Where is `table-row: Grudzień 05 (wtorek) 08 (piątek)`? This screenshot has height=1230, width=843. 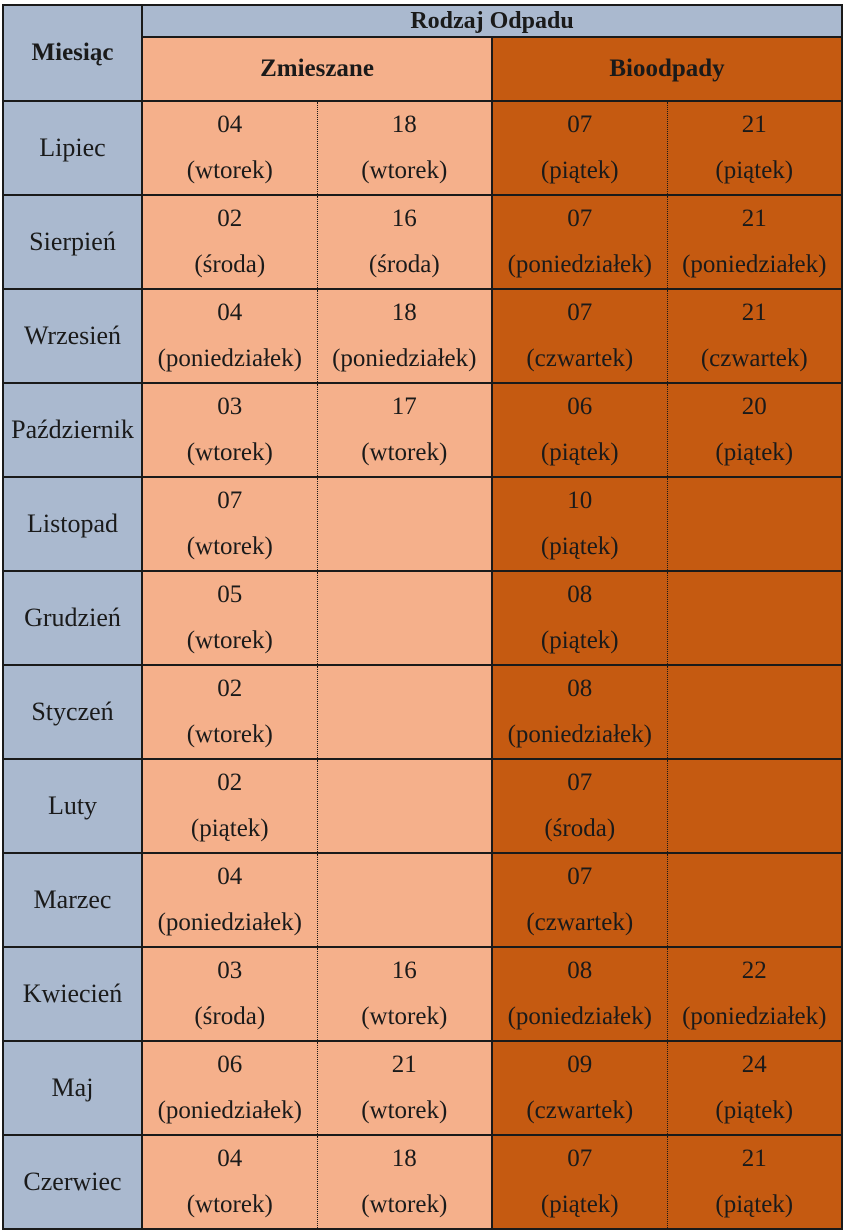 table-row: Grudzień 05 (wtorek) 08 (piątek) is located at coordinates (422, 618).